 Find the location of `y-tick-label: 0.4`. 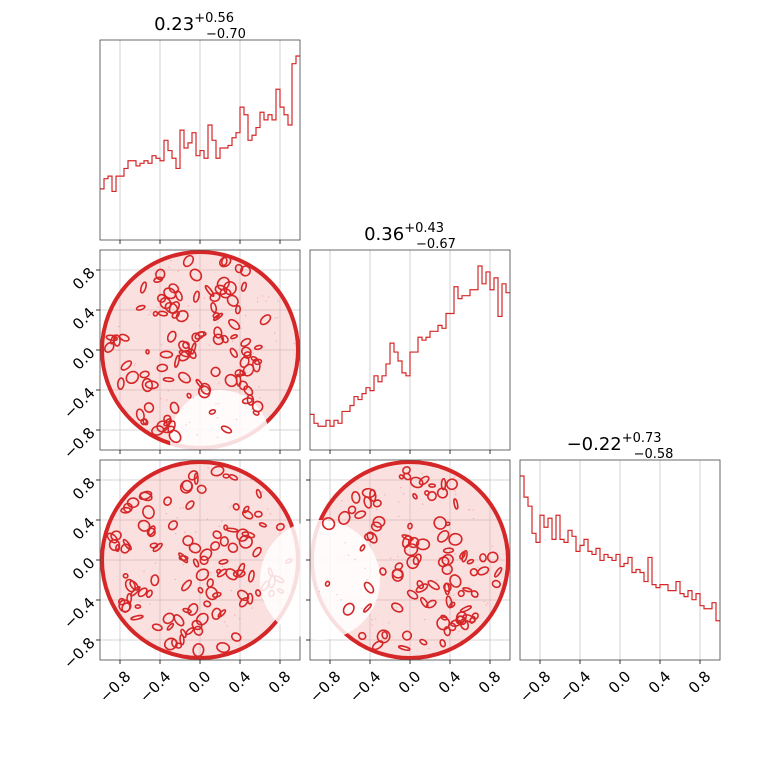

y-tick-label: 0.4 is located at coordinates (84, 319).